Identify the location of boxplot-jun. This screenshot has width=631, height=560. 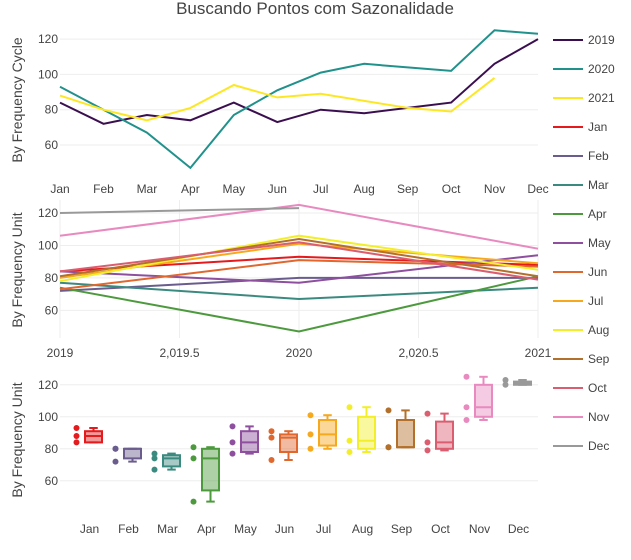
(283, 445).